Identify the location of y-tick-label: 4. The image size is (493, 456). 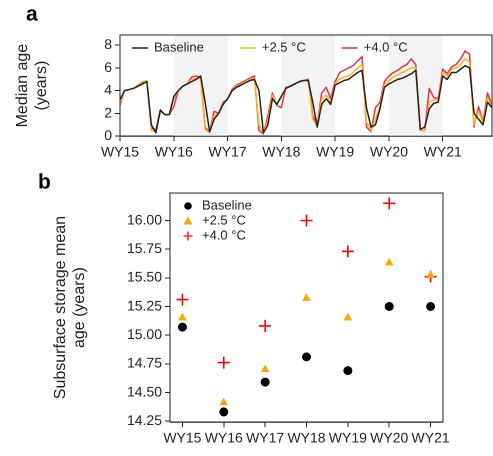
(108, 90).